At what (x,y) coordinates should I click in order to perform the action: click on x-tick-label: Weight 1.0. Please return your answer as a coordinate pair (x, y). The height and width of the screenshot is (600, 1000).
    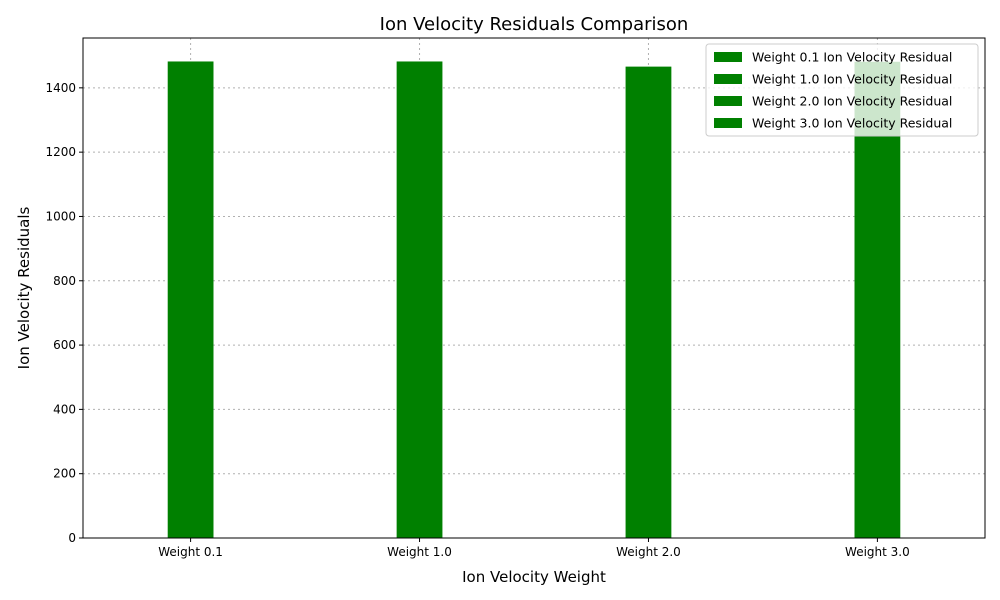
    Looking at the image, I should click on (419, 552).